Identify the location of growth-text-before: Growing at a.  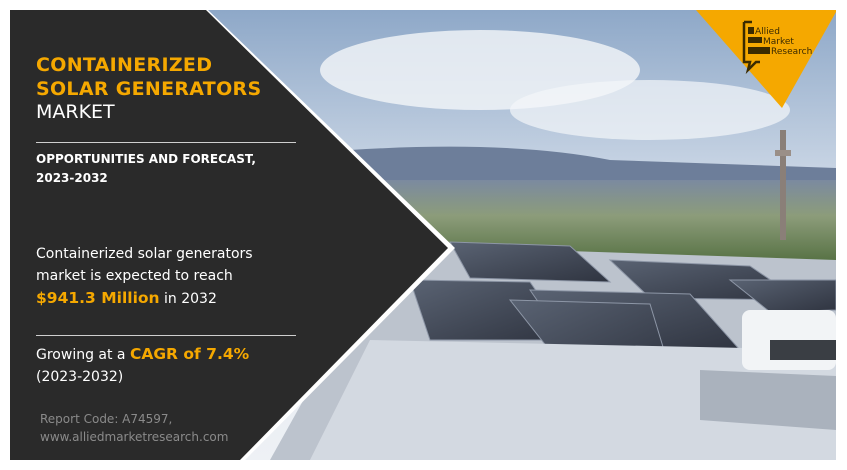
(81, 355).